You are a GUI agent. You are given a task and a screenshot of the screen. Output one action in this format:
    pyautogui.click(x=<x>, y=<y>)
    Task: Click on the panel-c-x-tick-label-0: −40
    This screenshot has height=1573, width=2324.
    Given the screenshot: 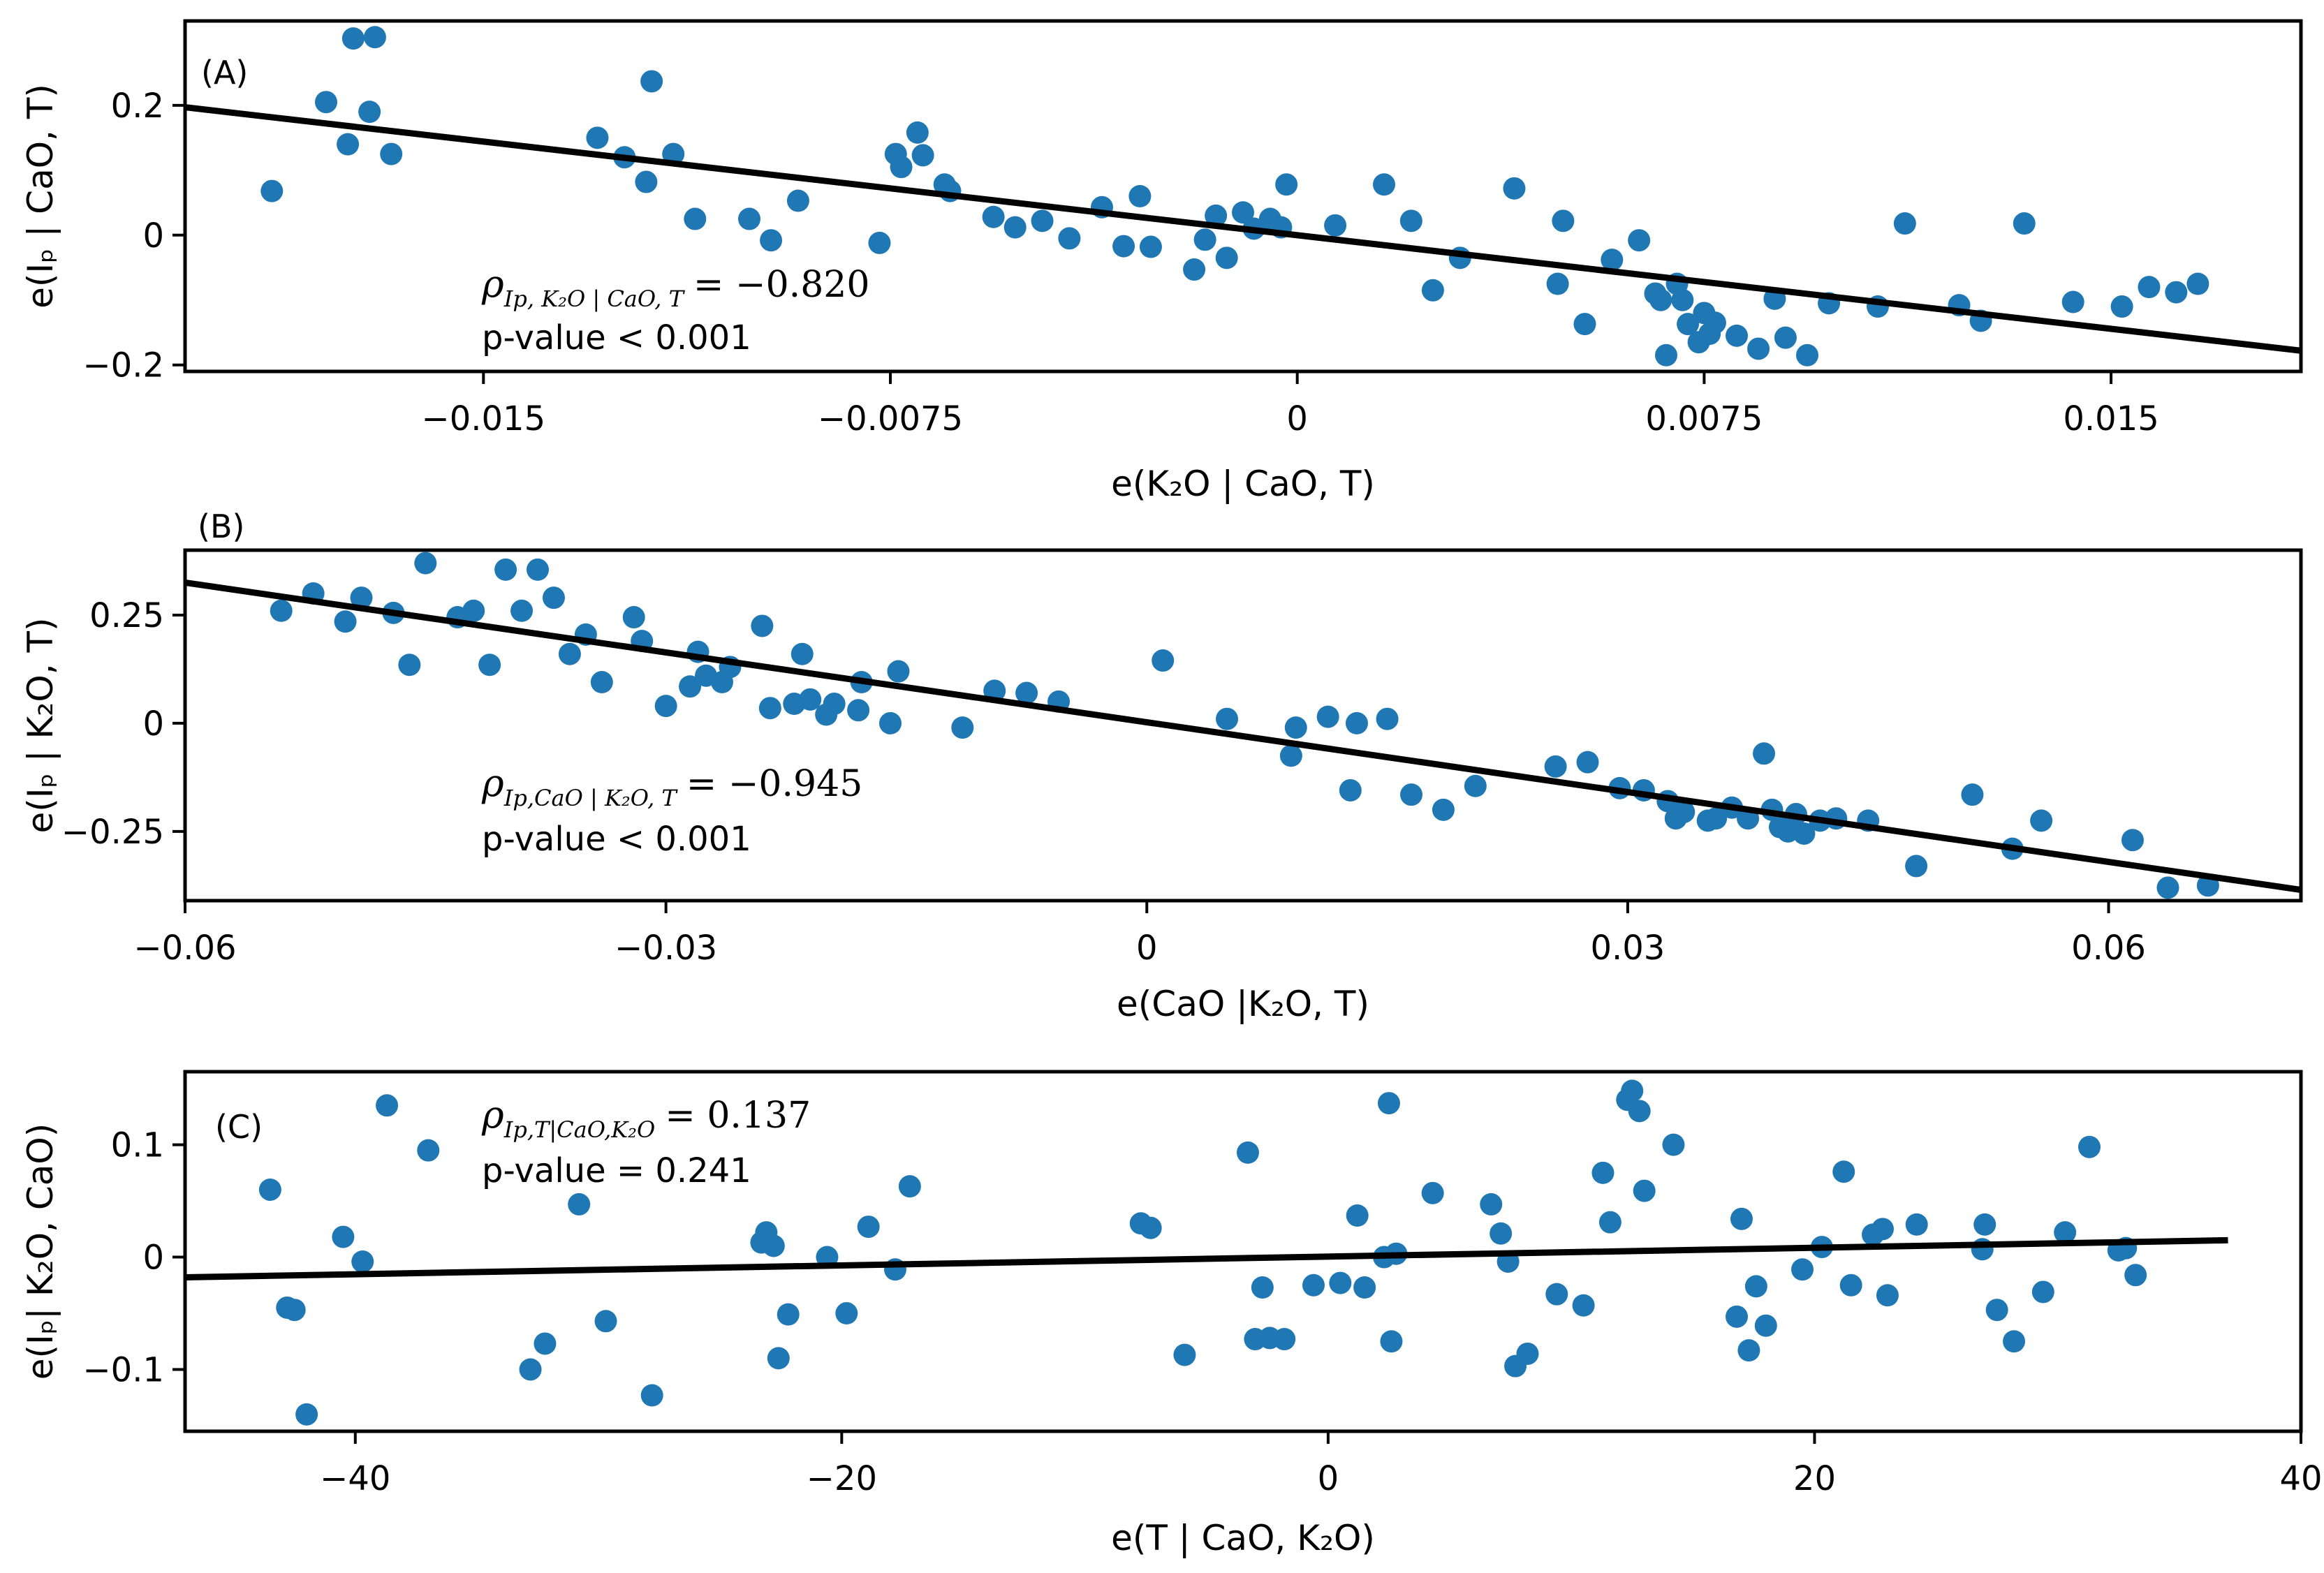 What is the action you would take?
    pyautogui.click(x=355, y=1478)
    